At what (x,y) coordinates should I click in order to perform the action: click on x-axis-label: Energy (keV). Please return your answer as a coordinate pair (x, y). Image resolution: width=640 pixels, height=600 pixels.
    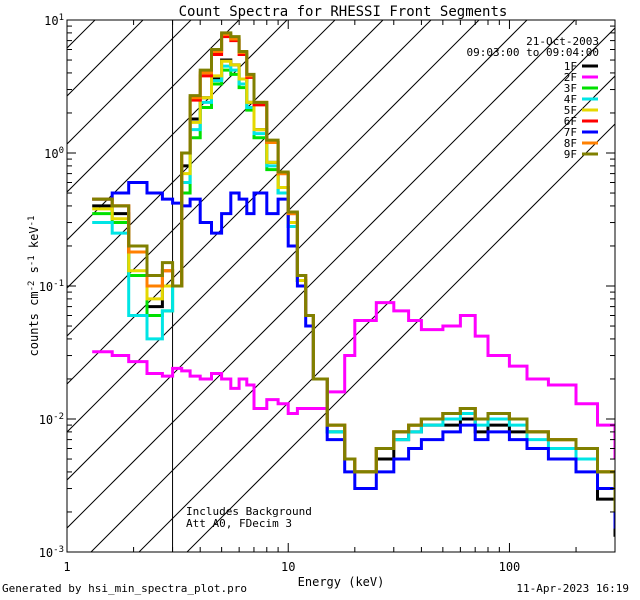
    Looking at the image, I should click on (341, 582).